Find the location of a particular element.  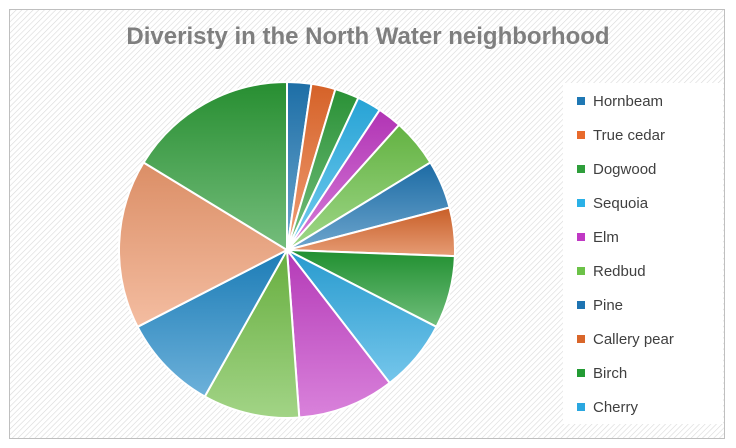

legend-item-sequoia: Sequoia is located at coordinates (612, 203).